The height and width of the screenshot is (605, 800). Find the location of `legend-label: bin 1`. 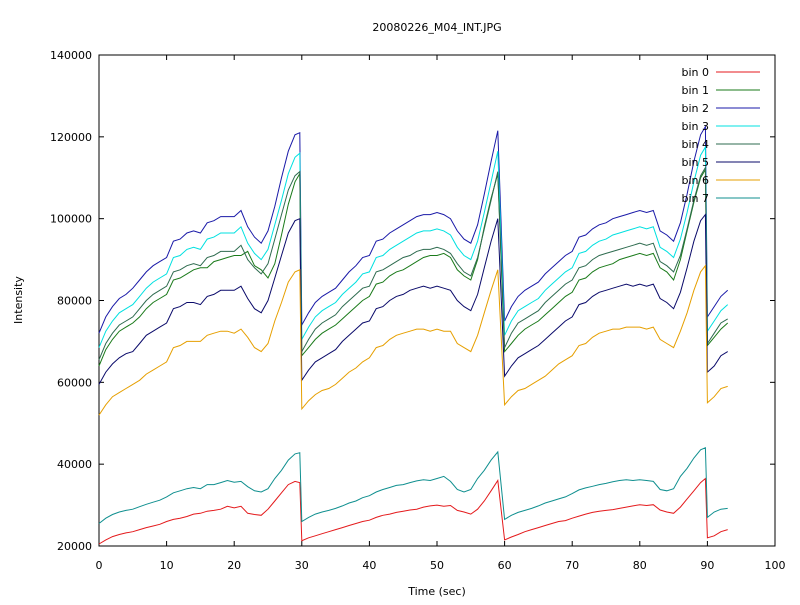

legend-label: bin 1 is located at coordinates (695, 90).